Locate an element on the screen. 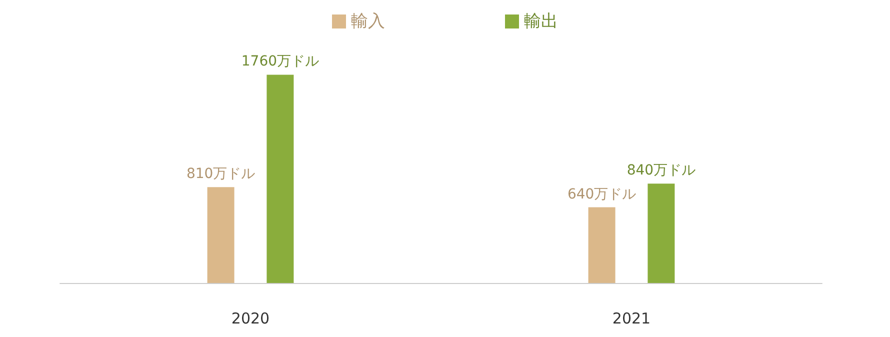 Image resolution: width=890 pixels, height=337 pixels. x-tick-label: 2021 is located at coordinates (631, 319).